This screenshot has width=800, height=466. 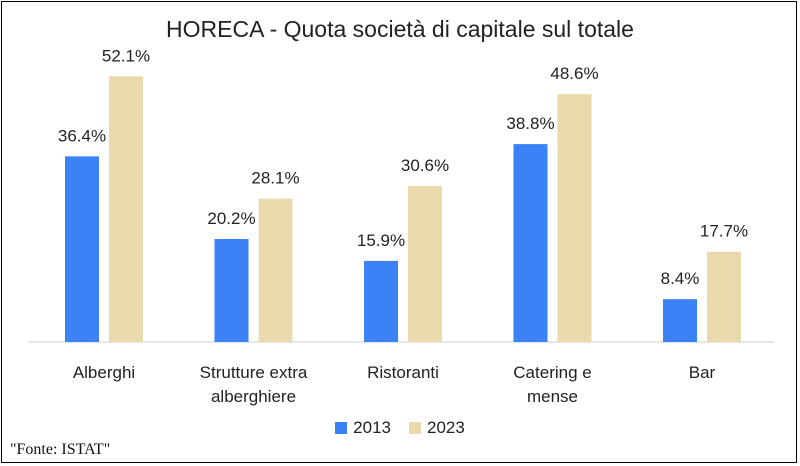 What do you see at coordinates (254, 372) in the screenshot?
I see `category-label-1: Strutture extra` at bounding box center [254, 372].